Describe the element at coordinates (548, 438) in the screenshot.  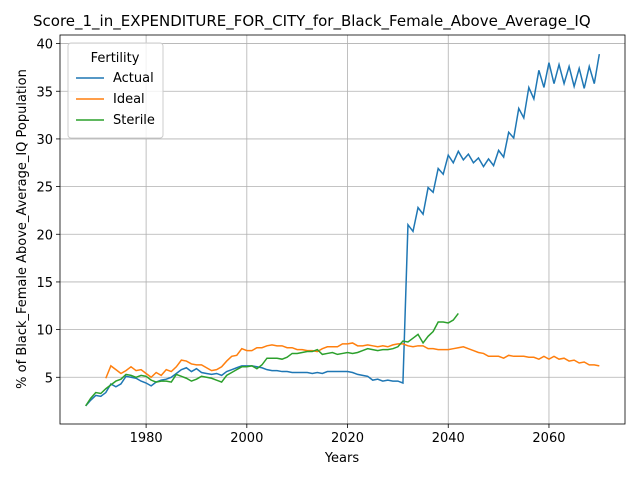
I see `x-tick-label: 2060` at that location.